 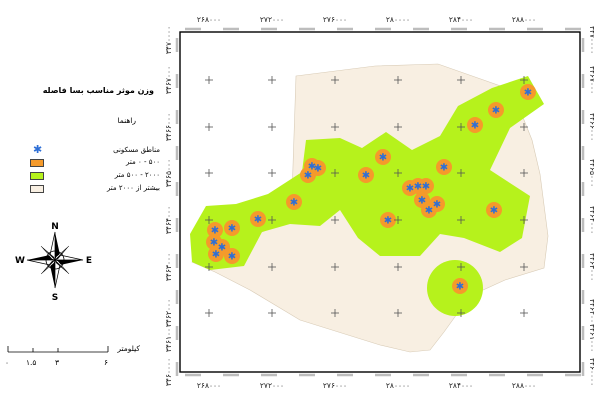 What do you see at coordinates (55, 227) in the screenshot?
I see `north-label: N` at bounding box center [55, 227].